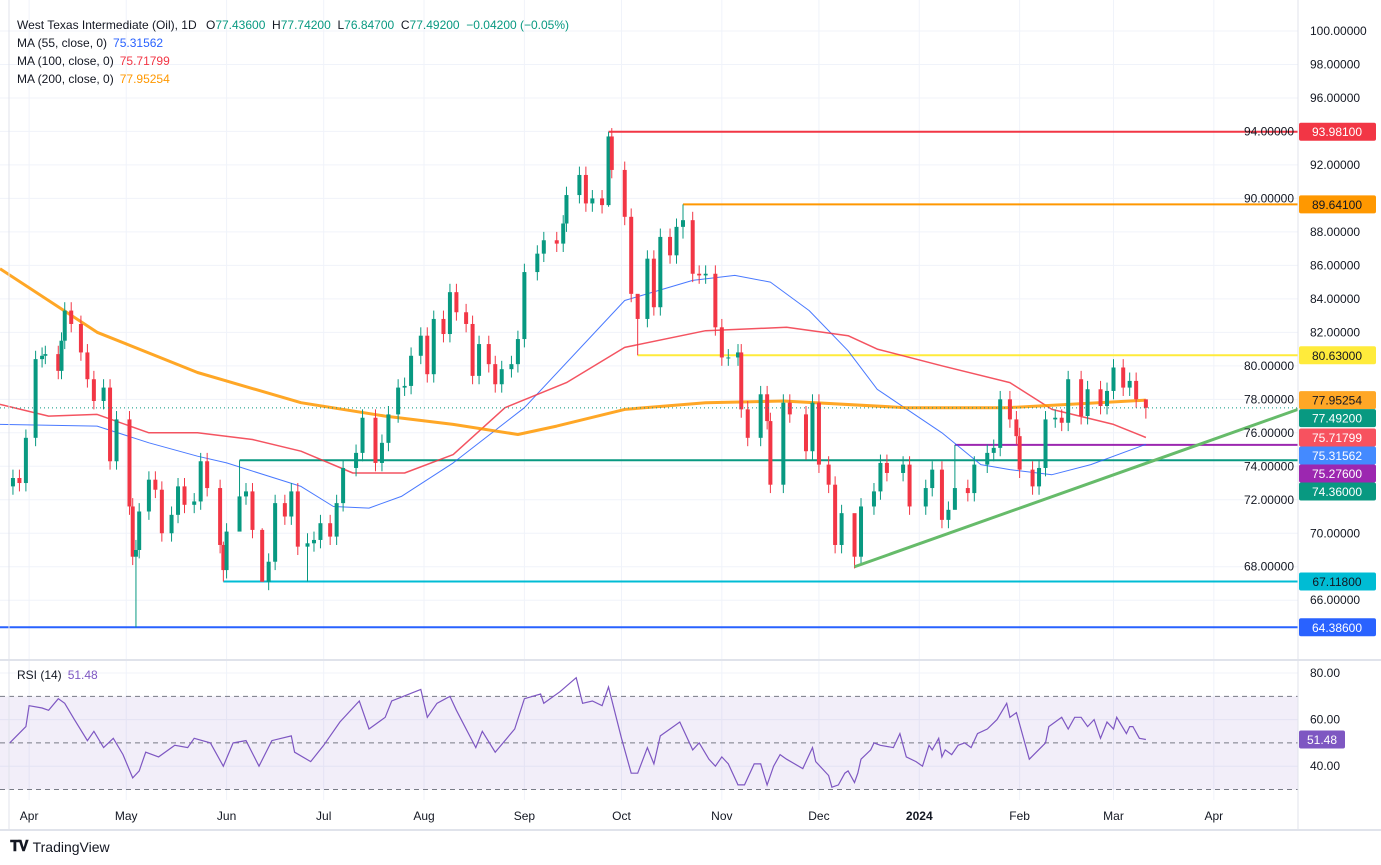 The image size is (1381, 865). Describe the element at coordinates (71, 846) in the screenshot. I see `brand-name: TradingView` at that location.